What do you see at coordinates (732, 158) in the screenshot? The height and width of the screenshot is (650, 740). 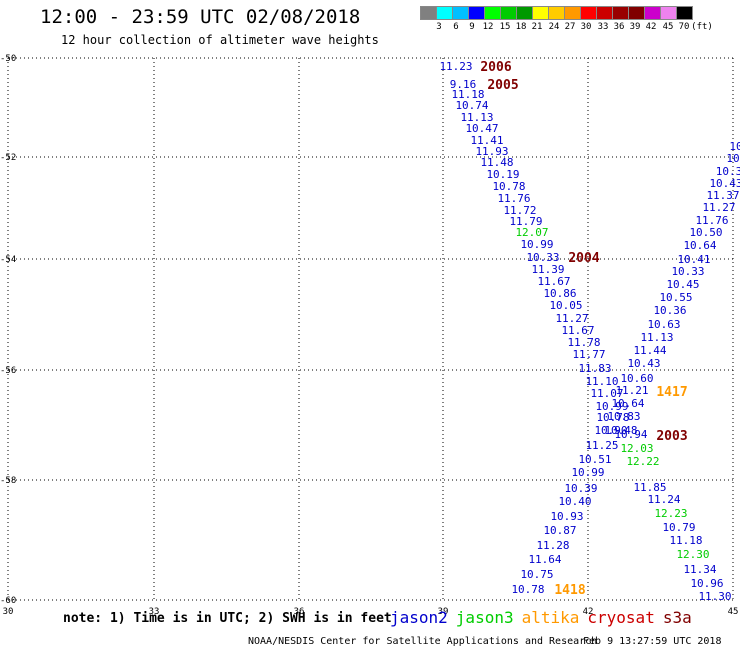 I see `wave-height-label: 10` at bounding box center [732, 158].